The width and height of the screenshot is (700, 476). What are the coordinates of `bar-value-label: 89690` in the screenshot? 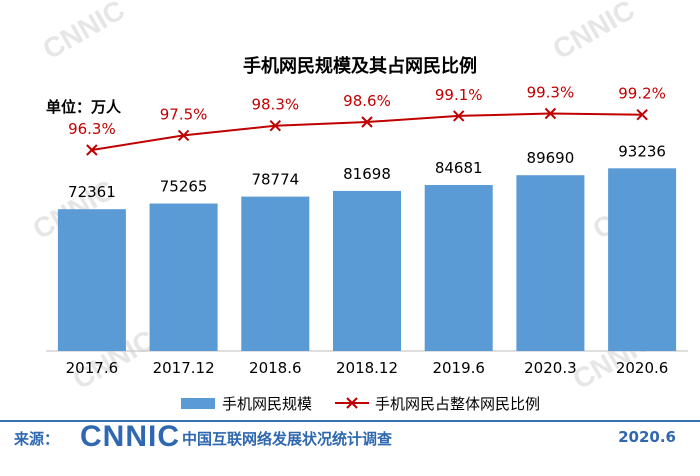 It's located at (551, 158).